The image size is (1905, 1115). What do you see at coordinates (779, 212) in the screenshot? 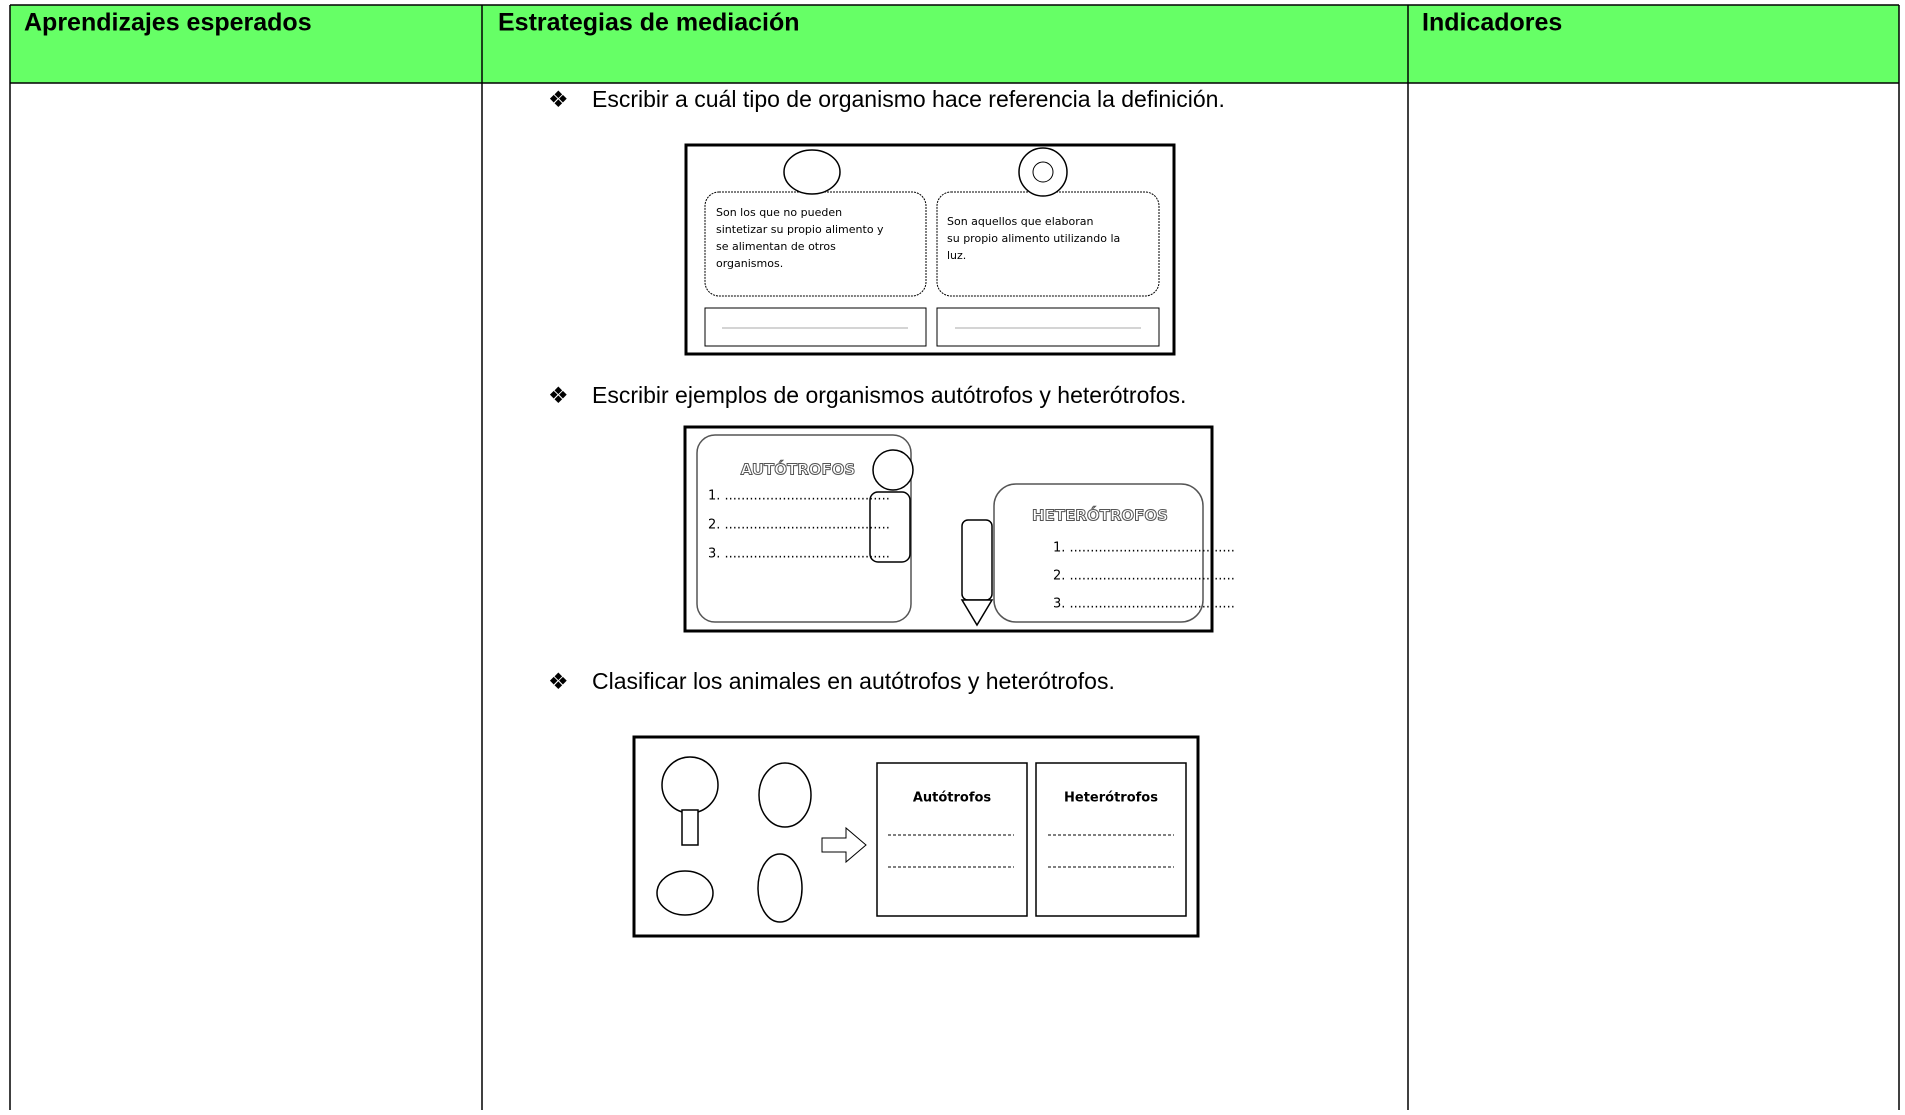
I see `card-text: Son los que no pueden` at bounding box center [779, 212].